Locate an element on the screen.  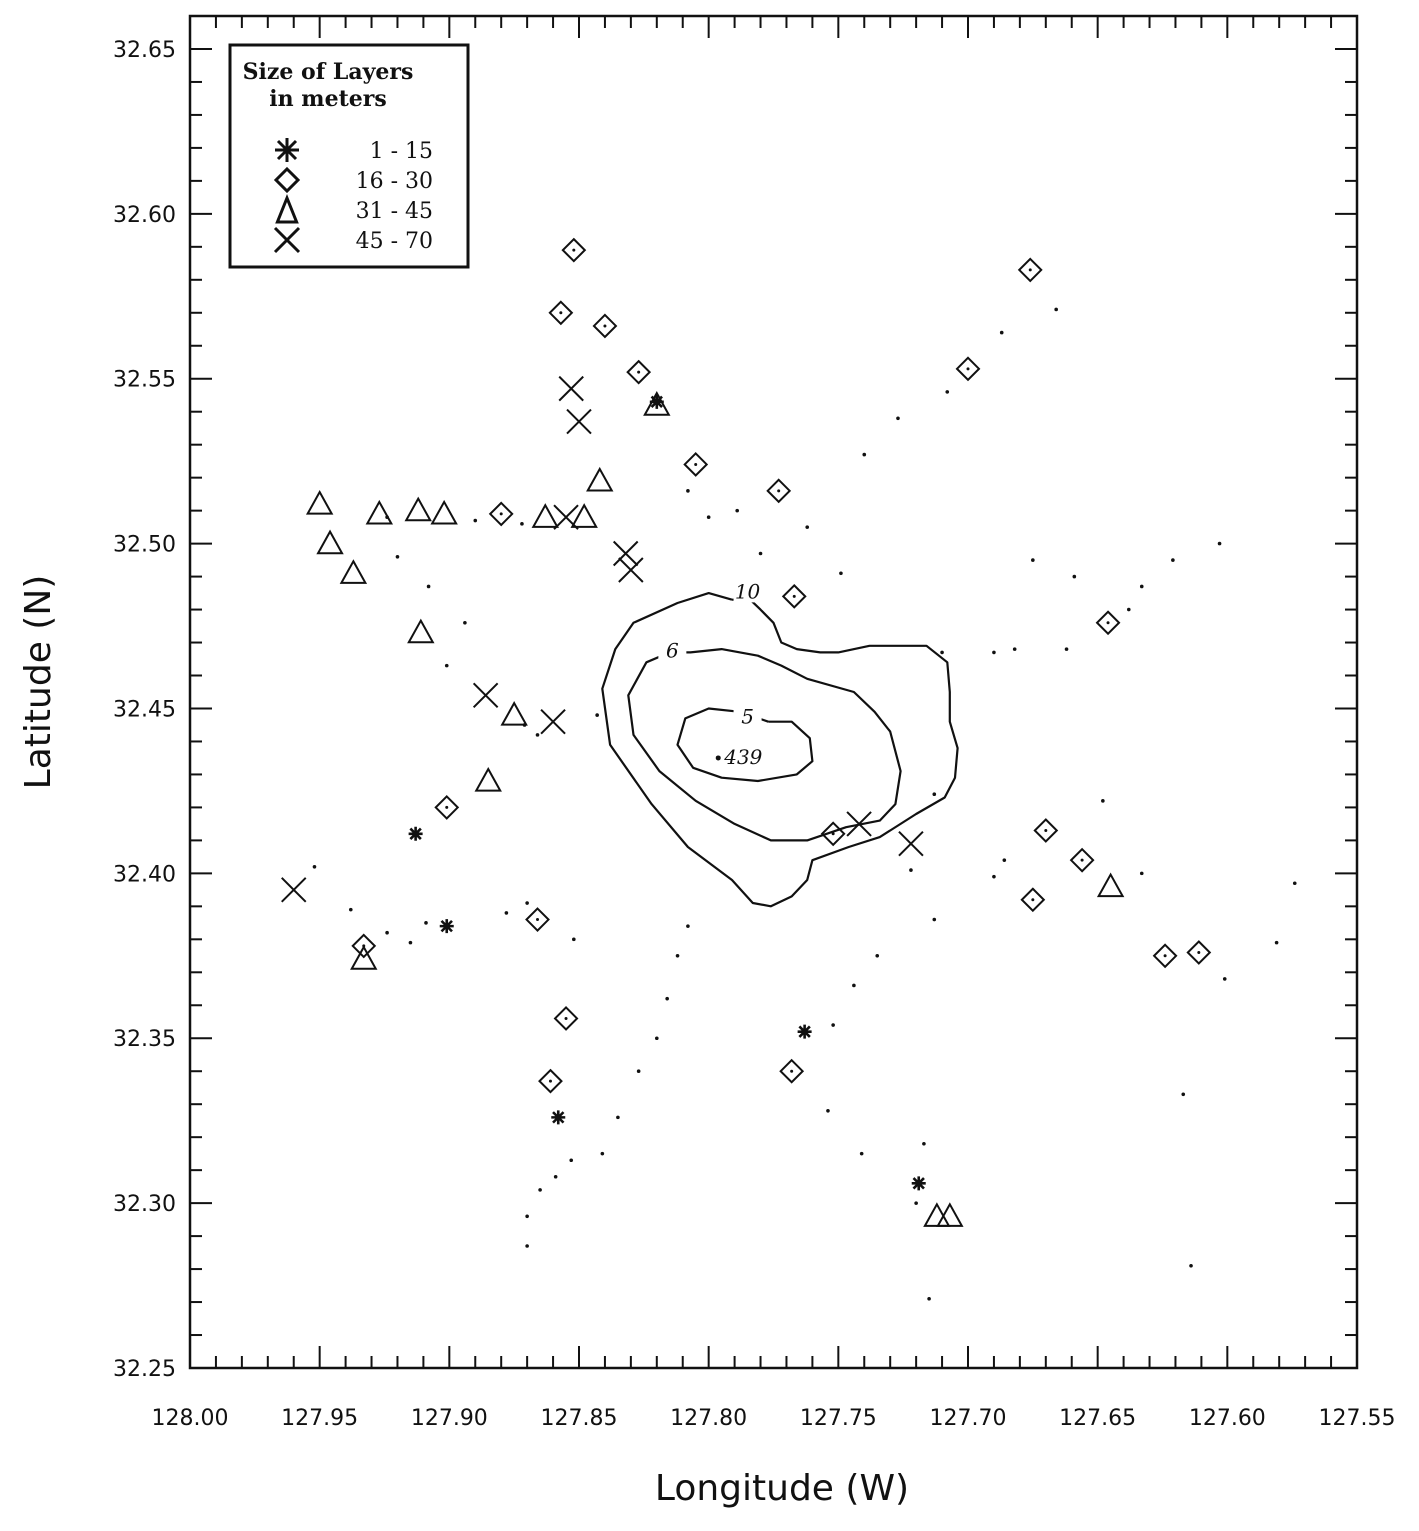
y-tick-label: 32.65 is located at coordinates (144, 50).